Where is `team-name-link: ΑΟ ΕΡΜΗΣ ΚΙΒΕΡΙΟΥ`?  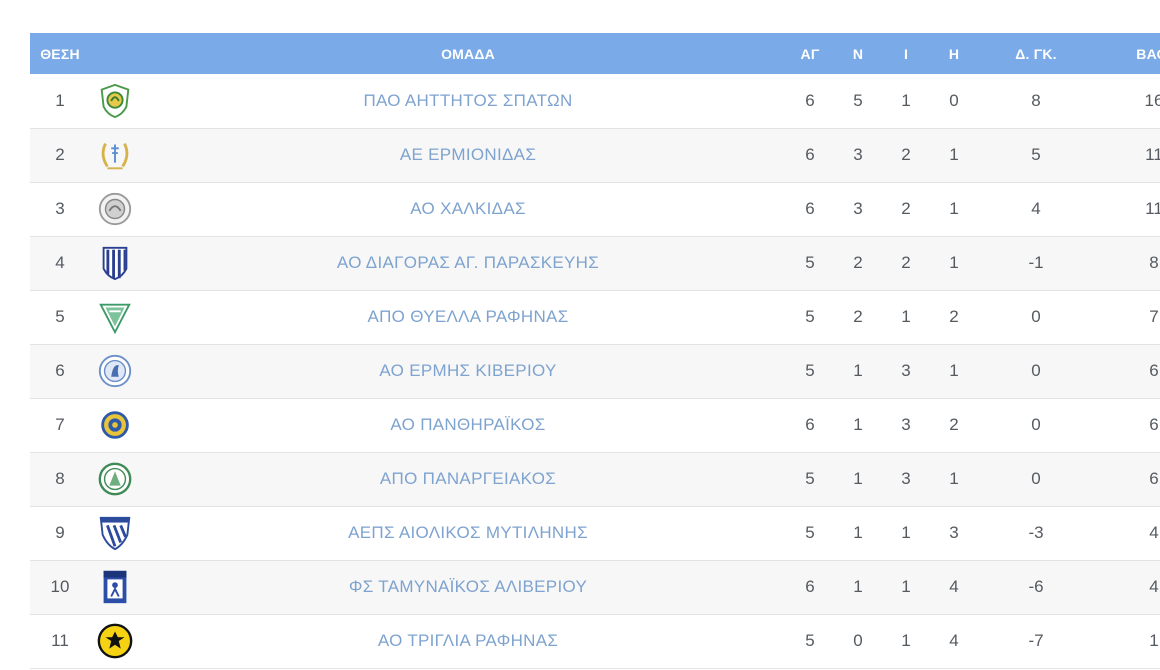
team-name-link: ΑΟ ΕΡΜΗΣ ΚΙΒΕΡΙΟΥ is located at coordinates (468, 370).